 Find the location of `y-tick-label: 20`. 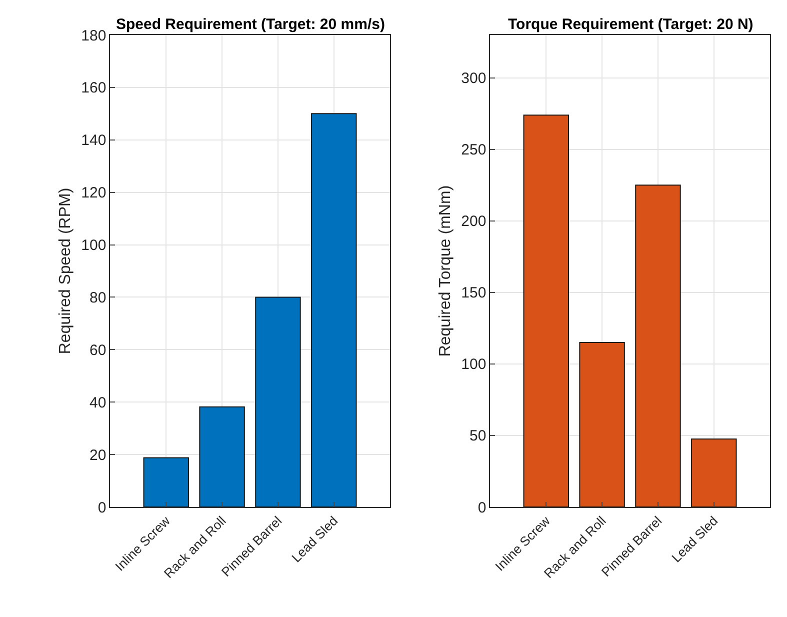

y-tick-label: 20 is located at coordinates (98, 455).